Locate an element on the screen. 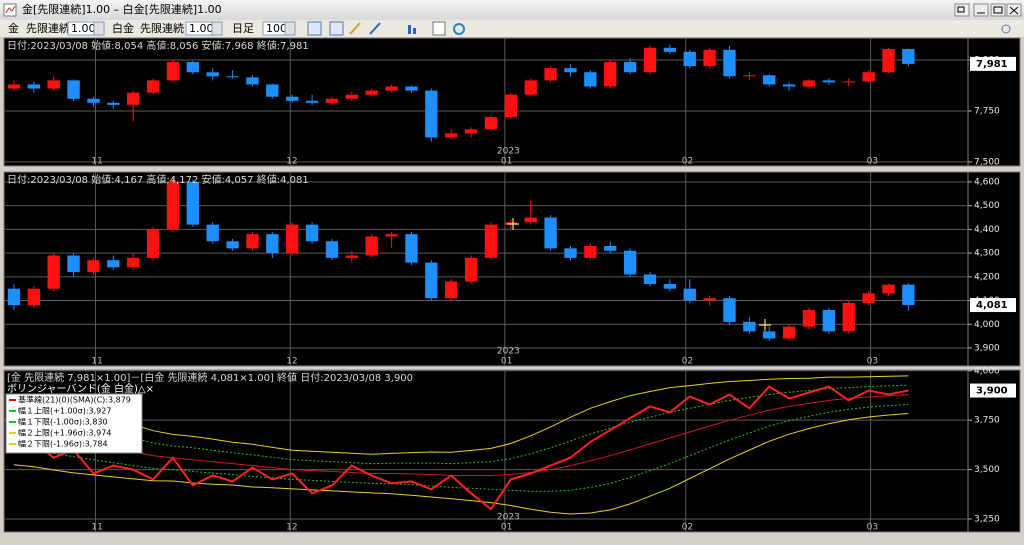  last-price-label: 4,081 is located at coordinates (992, 305).